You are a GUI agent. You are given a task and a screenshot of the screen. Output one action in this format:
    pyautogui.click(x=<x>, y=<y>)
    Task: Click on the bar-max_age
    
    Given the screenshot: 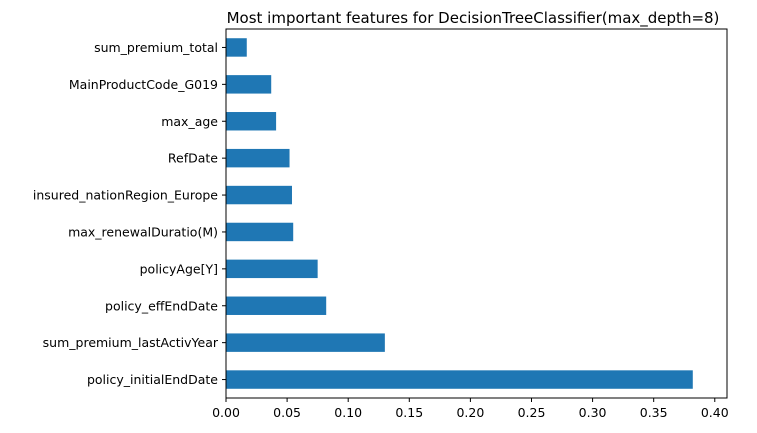 What is the action you would take?
    pyautogui.click(x=251, y=121)
    